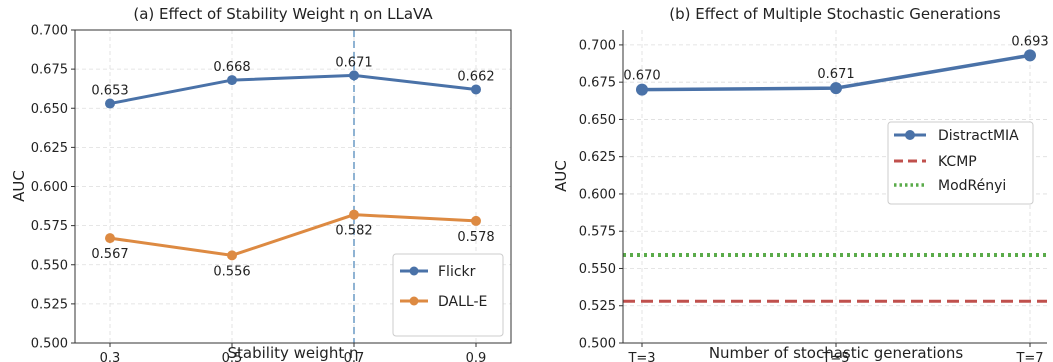  I want to click on chart-a-x-ticks: 0.3 0.5 0.7 0.9, so click(293, 352).